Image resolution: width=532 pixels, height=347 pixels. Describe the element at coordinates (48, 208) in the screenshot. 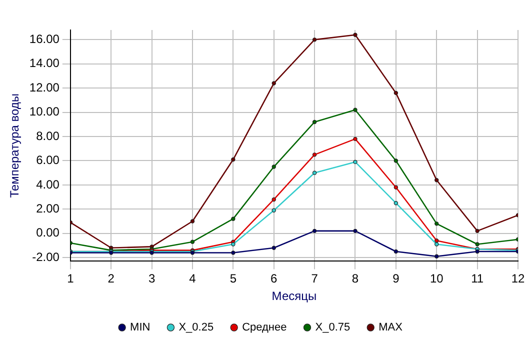

I see `y-tick-label: 2.00` at that location.